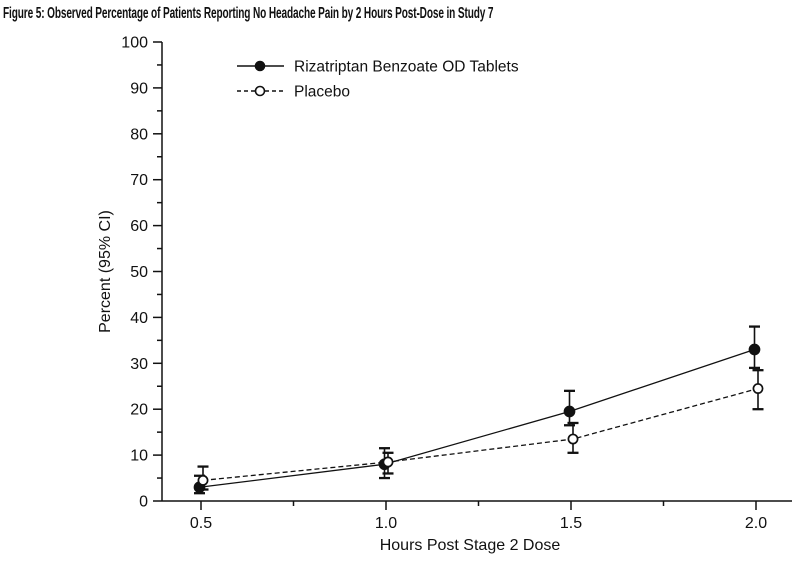 The width and height of the screenshot is (798, 562). Describe the element at coordinates (134, 43) in the screenshot. I see `y-tick-label: 100` at that location.